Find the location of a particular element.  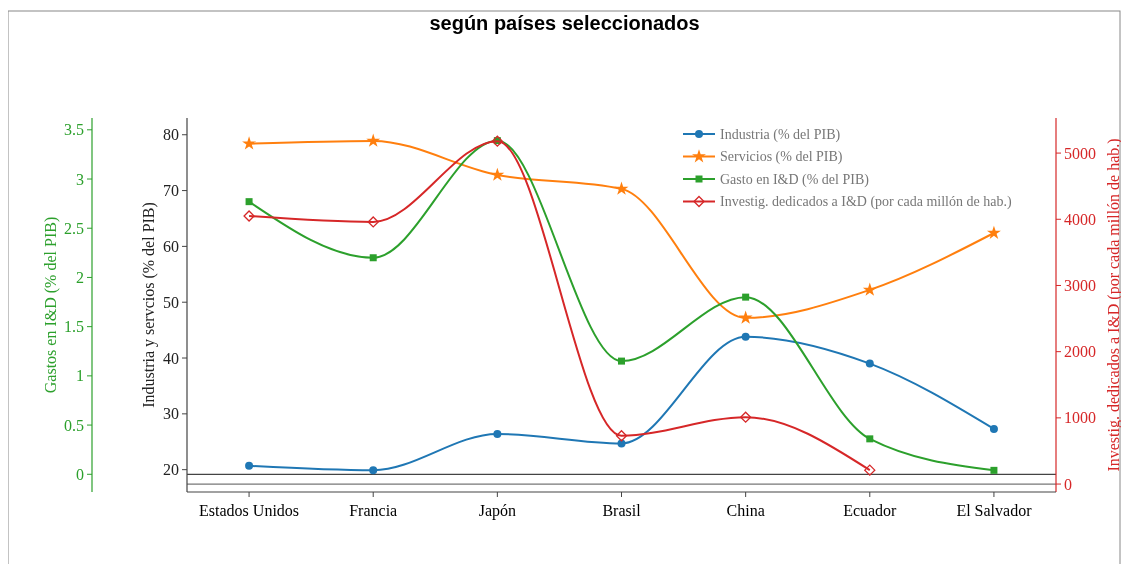

y-tick-label: 70 is located at coordinates (171, 191).